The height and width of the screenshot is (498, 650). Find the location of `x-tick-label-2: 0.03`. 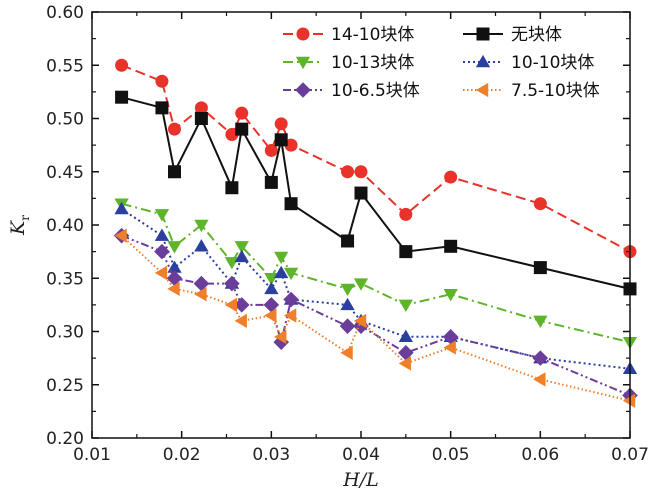

x-tick-label-2: 0.03 is located at coordinates (271, 455).